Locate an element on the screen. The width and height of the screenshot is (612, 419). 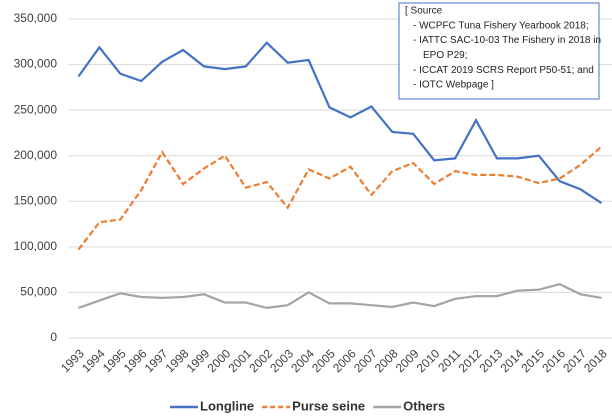
y-tick-label: 250,000 is located at coordinates (36, 109).